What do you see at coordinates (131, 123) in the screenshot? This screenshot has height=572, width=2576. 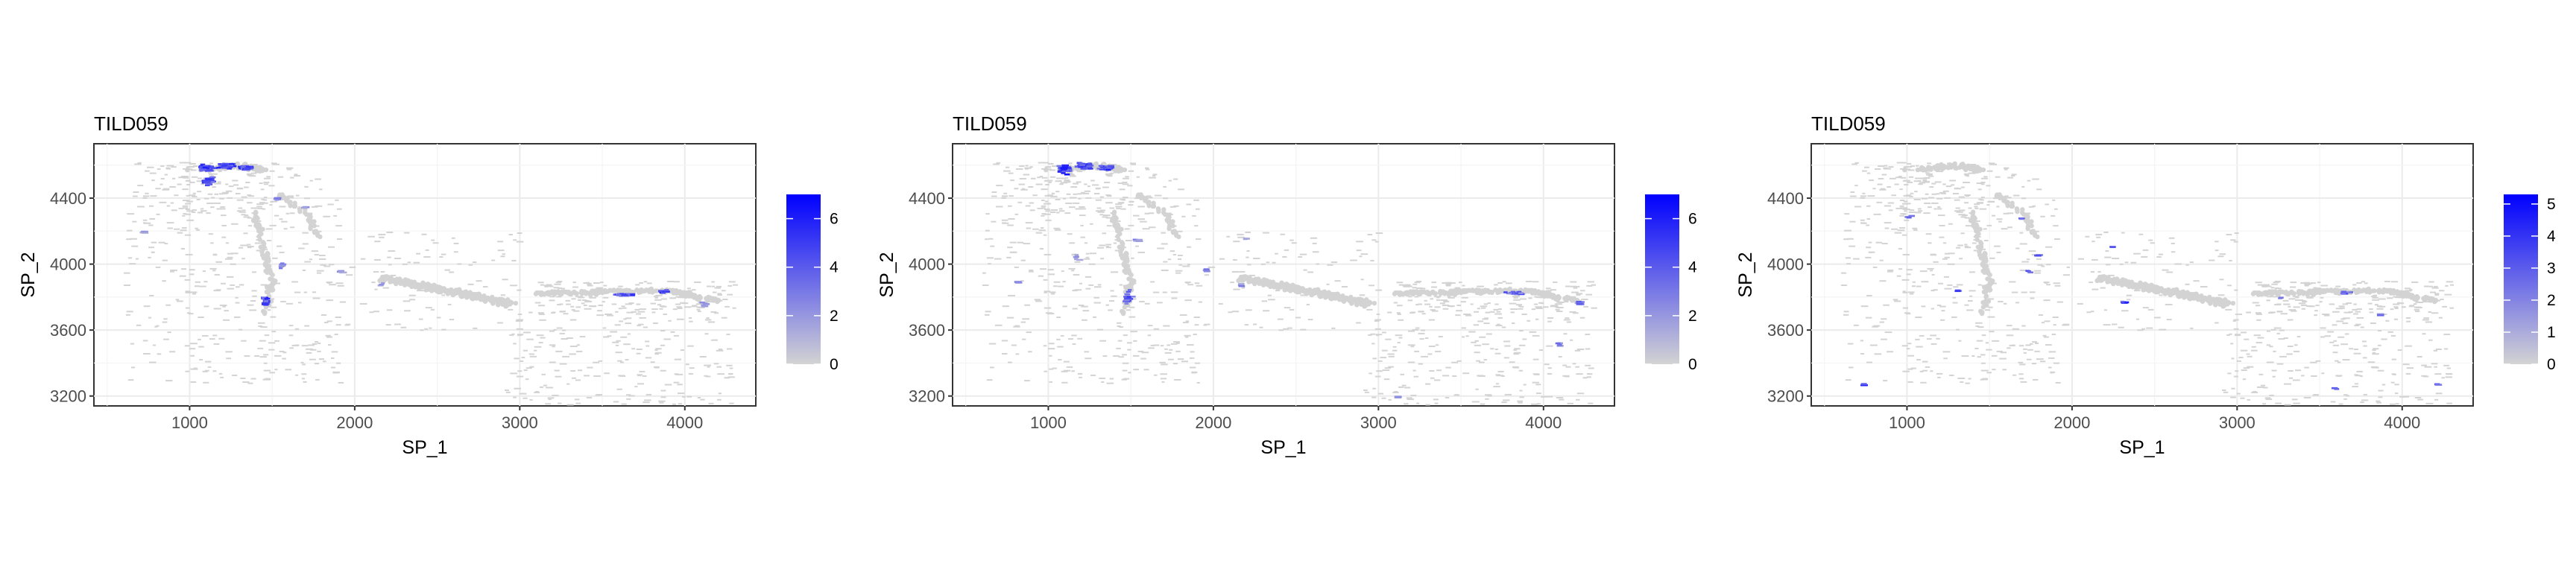 I see `chart-title: TILD059` at bounding box center [131, 123].